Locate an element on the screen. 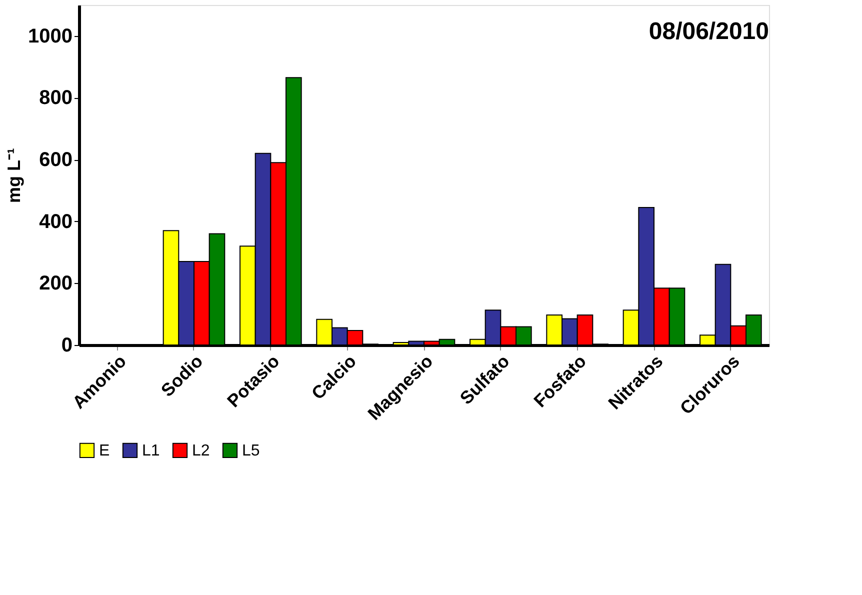 The width and height of the screenshot is (862, 595). legend-label: E is located at coordinates (104, 451).